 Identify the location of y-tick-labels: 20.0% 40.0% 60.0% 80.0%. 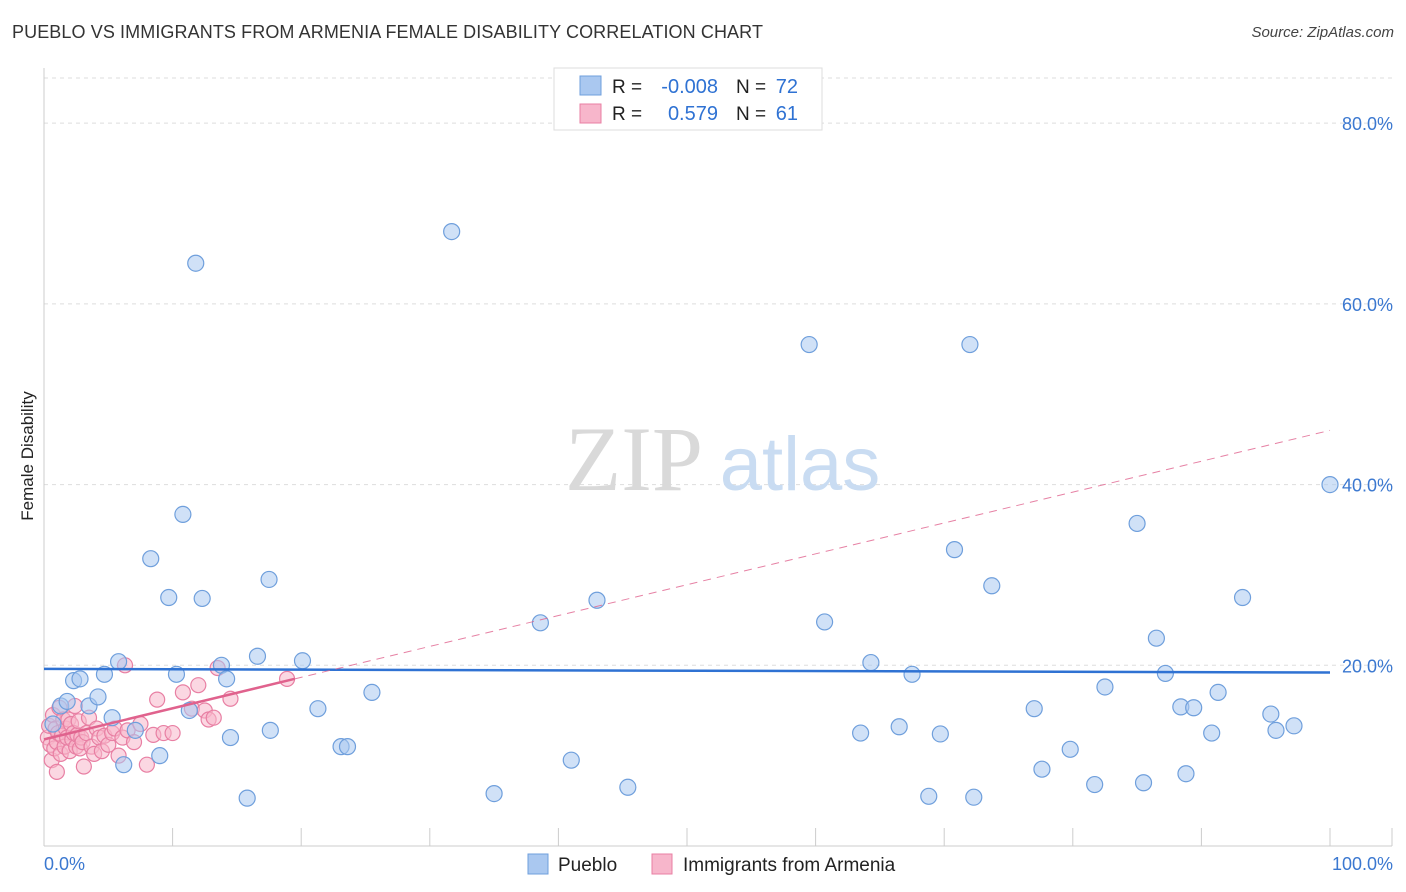
(1367, 395).